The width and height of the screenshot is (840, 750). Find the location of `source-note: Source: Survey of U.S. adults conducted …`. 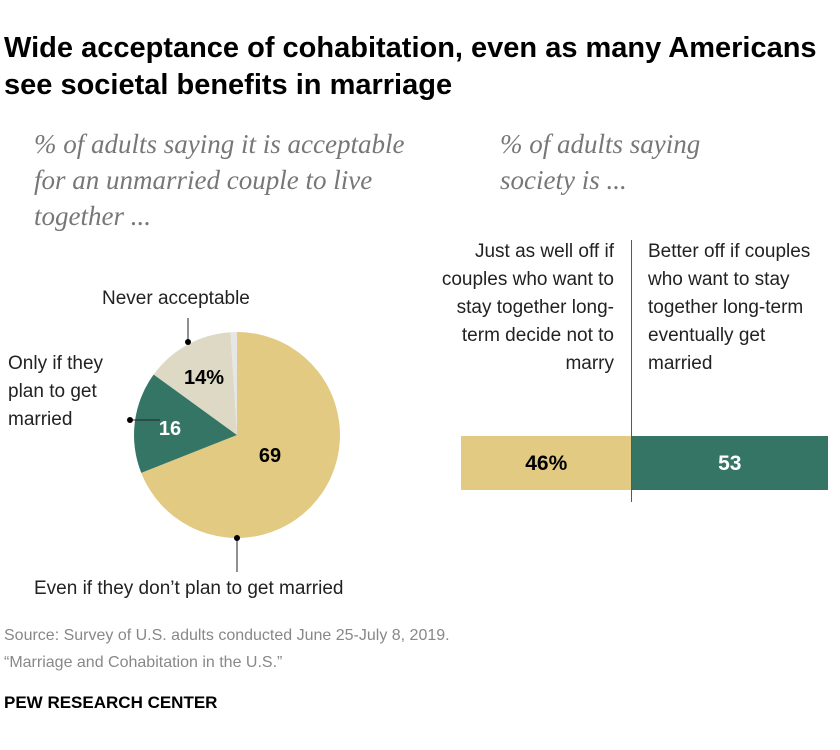

source-note: Source: Survey of U.S. adults conducted … is located at coordinates (227, 635).